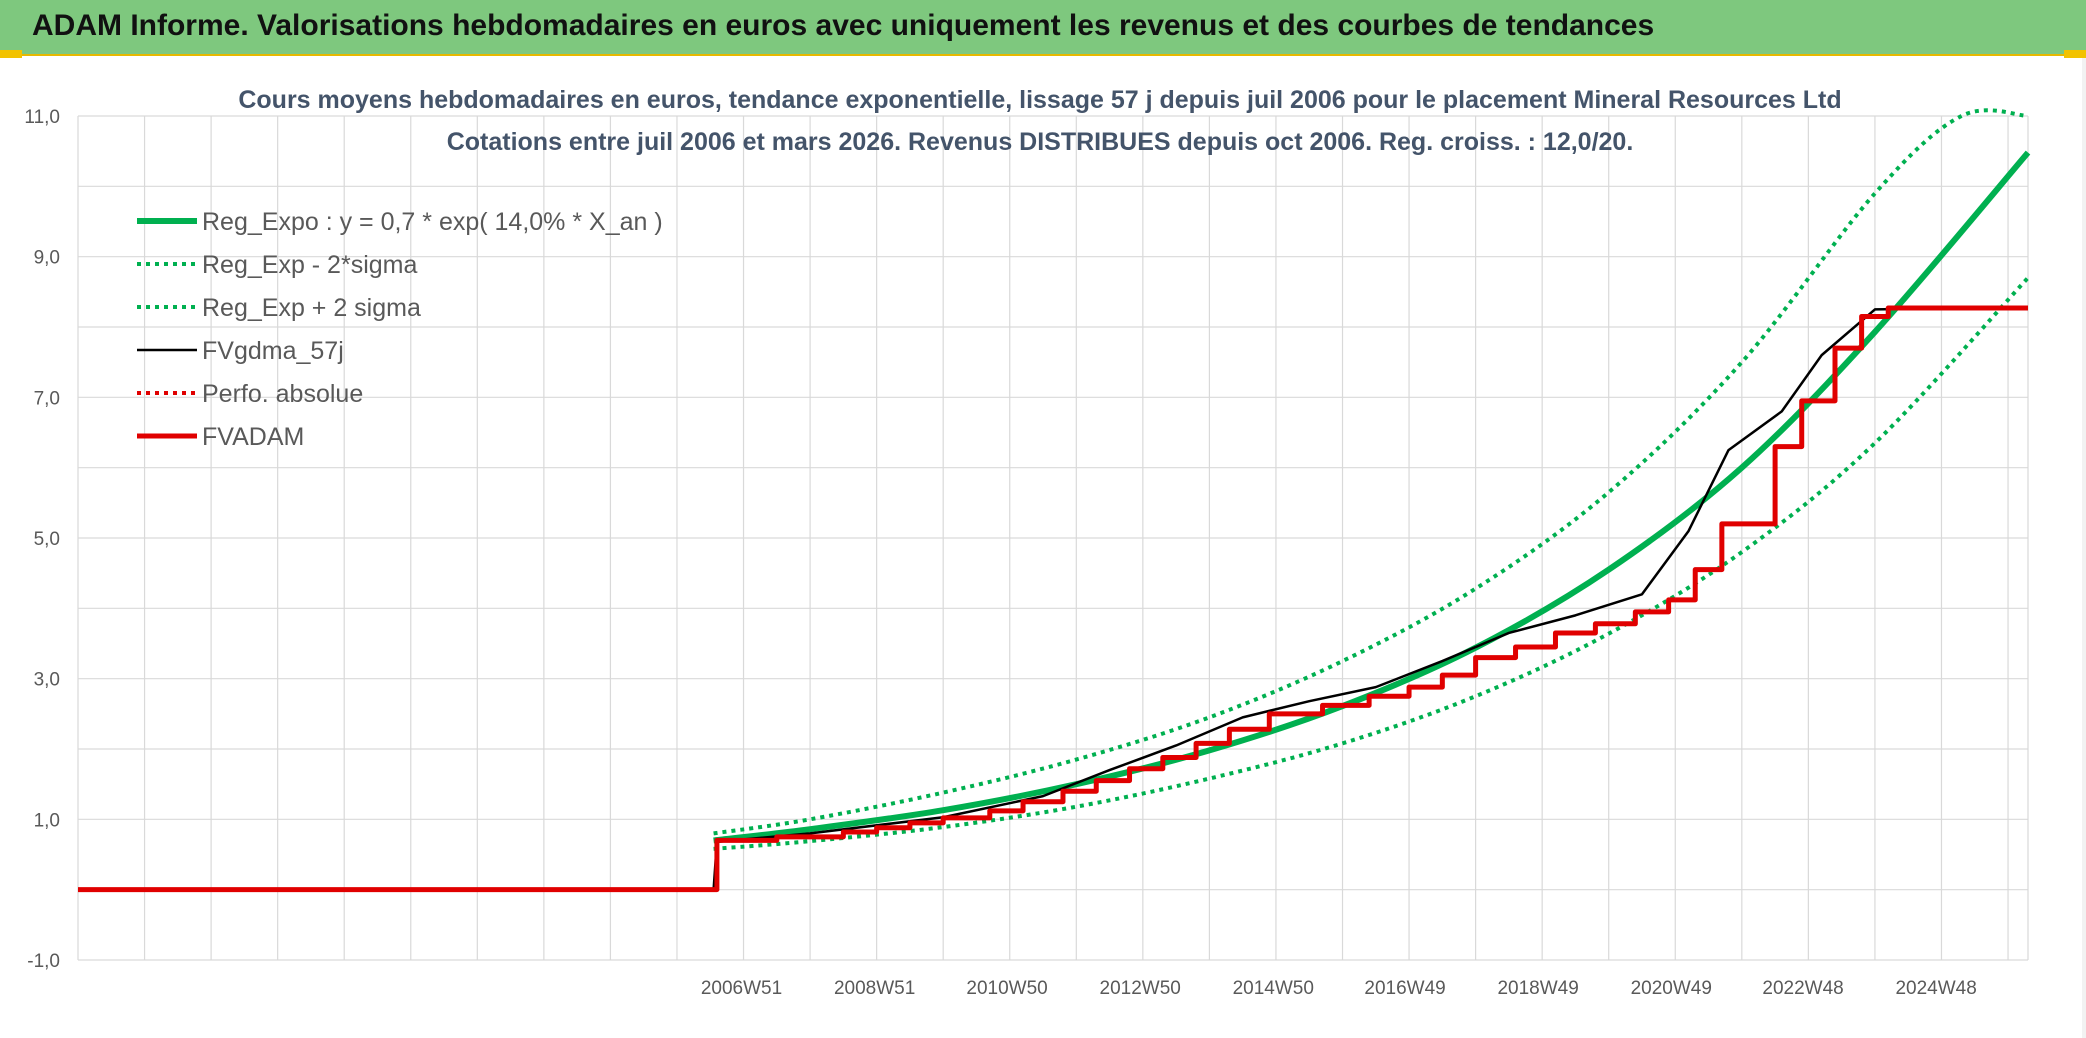  Describe the element at coordinates (311, 308) in the screenshot. I see `legend-label: Reg_Exp + 2 sigma` at that location.